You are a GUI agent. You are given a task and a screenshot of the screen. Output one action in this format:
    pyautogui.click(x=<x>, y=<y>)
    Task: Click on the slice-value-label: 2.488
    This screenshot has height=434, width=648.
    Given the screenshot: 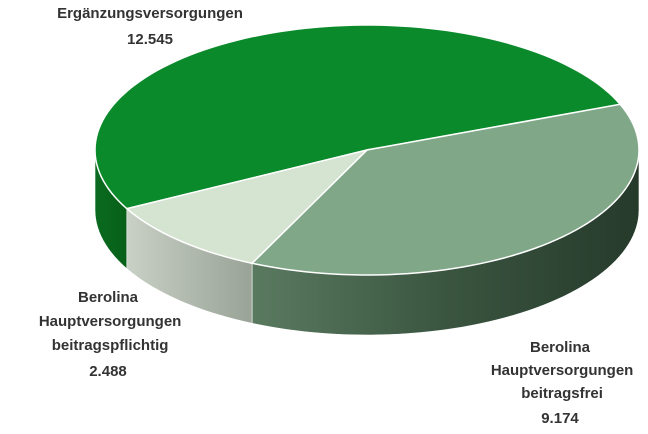 What is the action you would take?
    pyautogui.click(x=108, y=371)
    